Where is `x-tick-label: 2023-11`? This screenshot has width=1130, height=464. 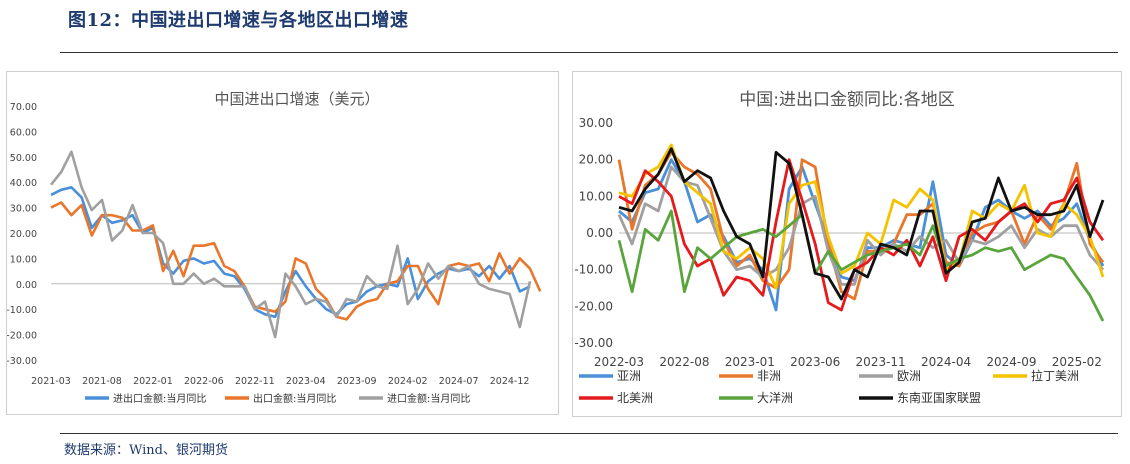
x-tick-label: 2023-11 is located at coordinates (881, 362).